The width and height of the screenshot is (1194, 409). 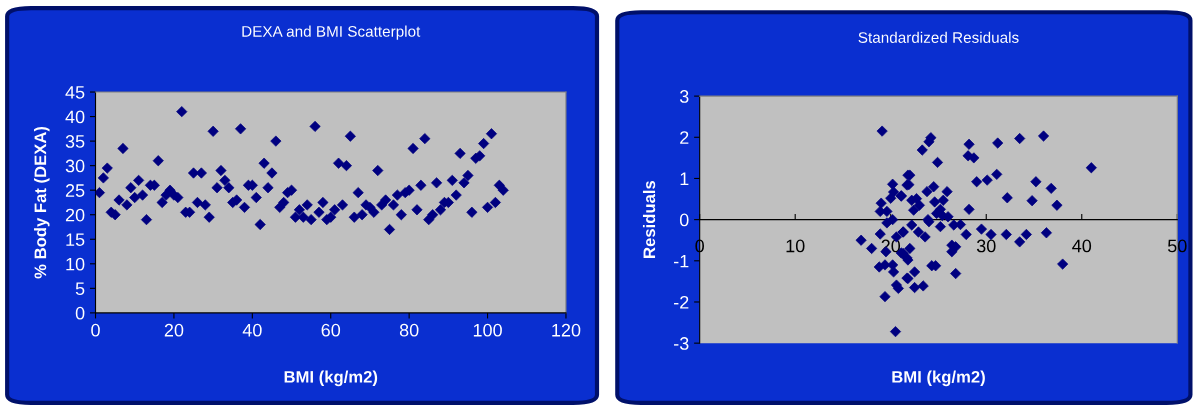 What do you see at coordinates (684, 96) in the screenshot?
I see `y-tick-label: 3` at bounding box center [684, 96].